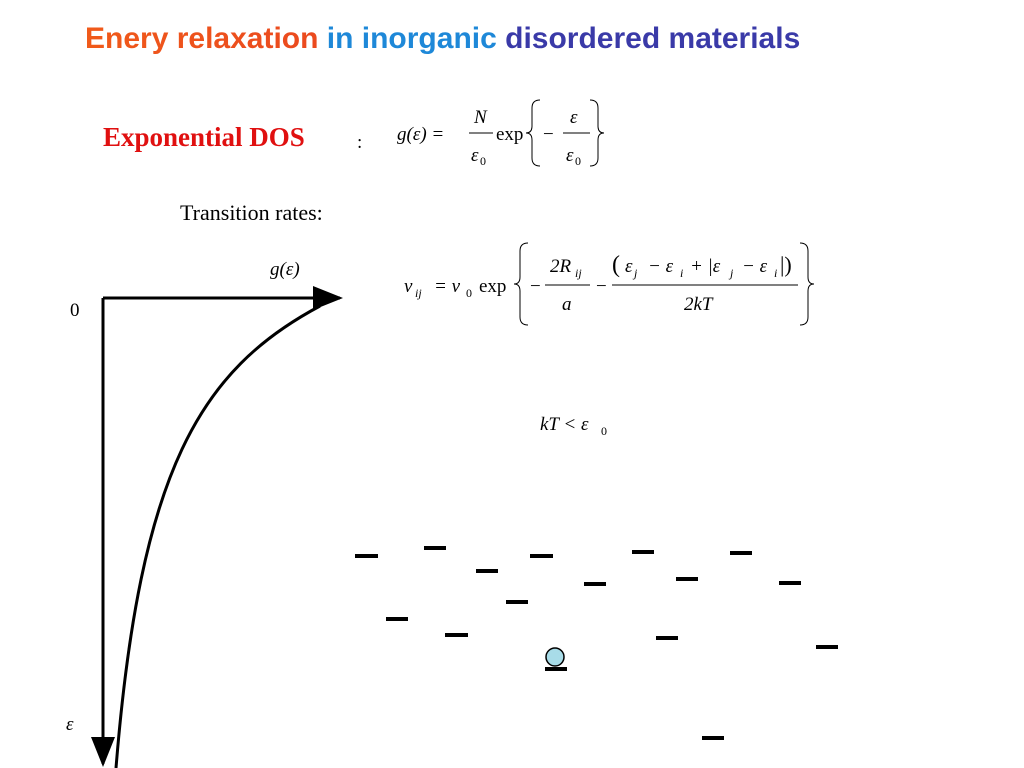 The image size is (1024, 768). I want to click on condition: kT < ε, so click(564, 424).